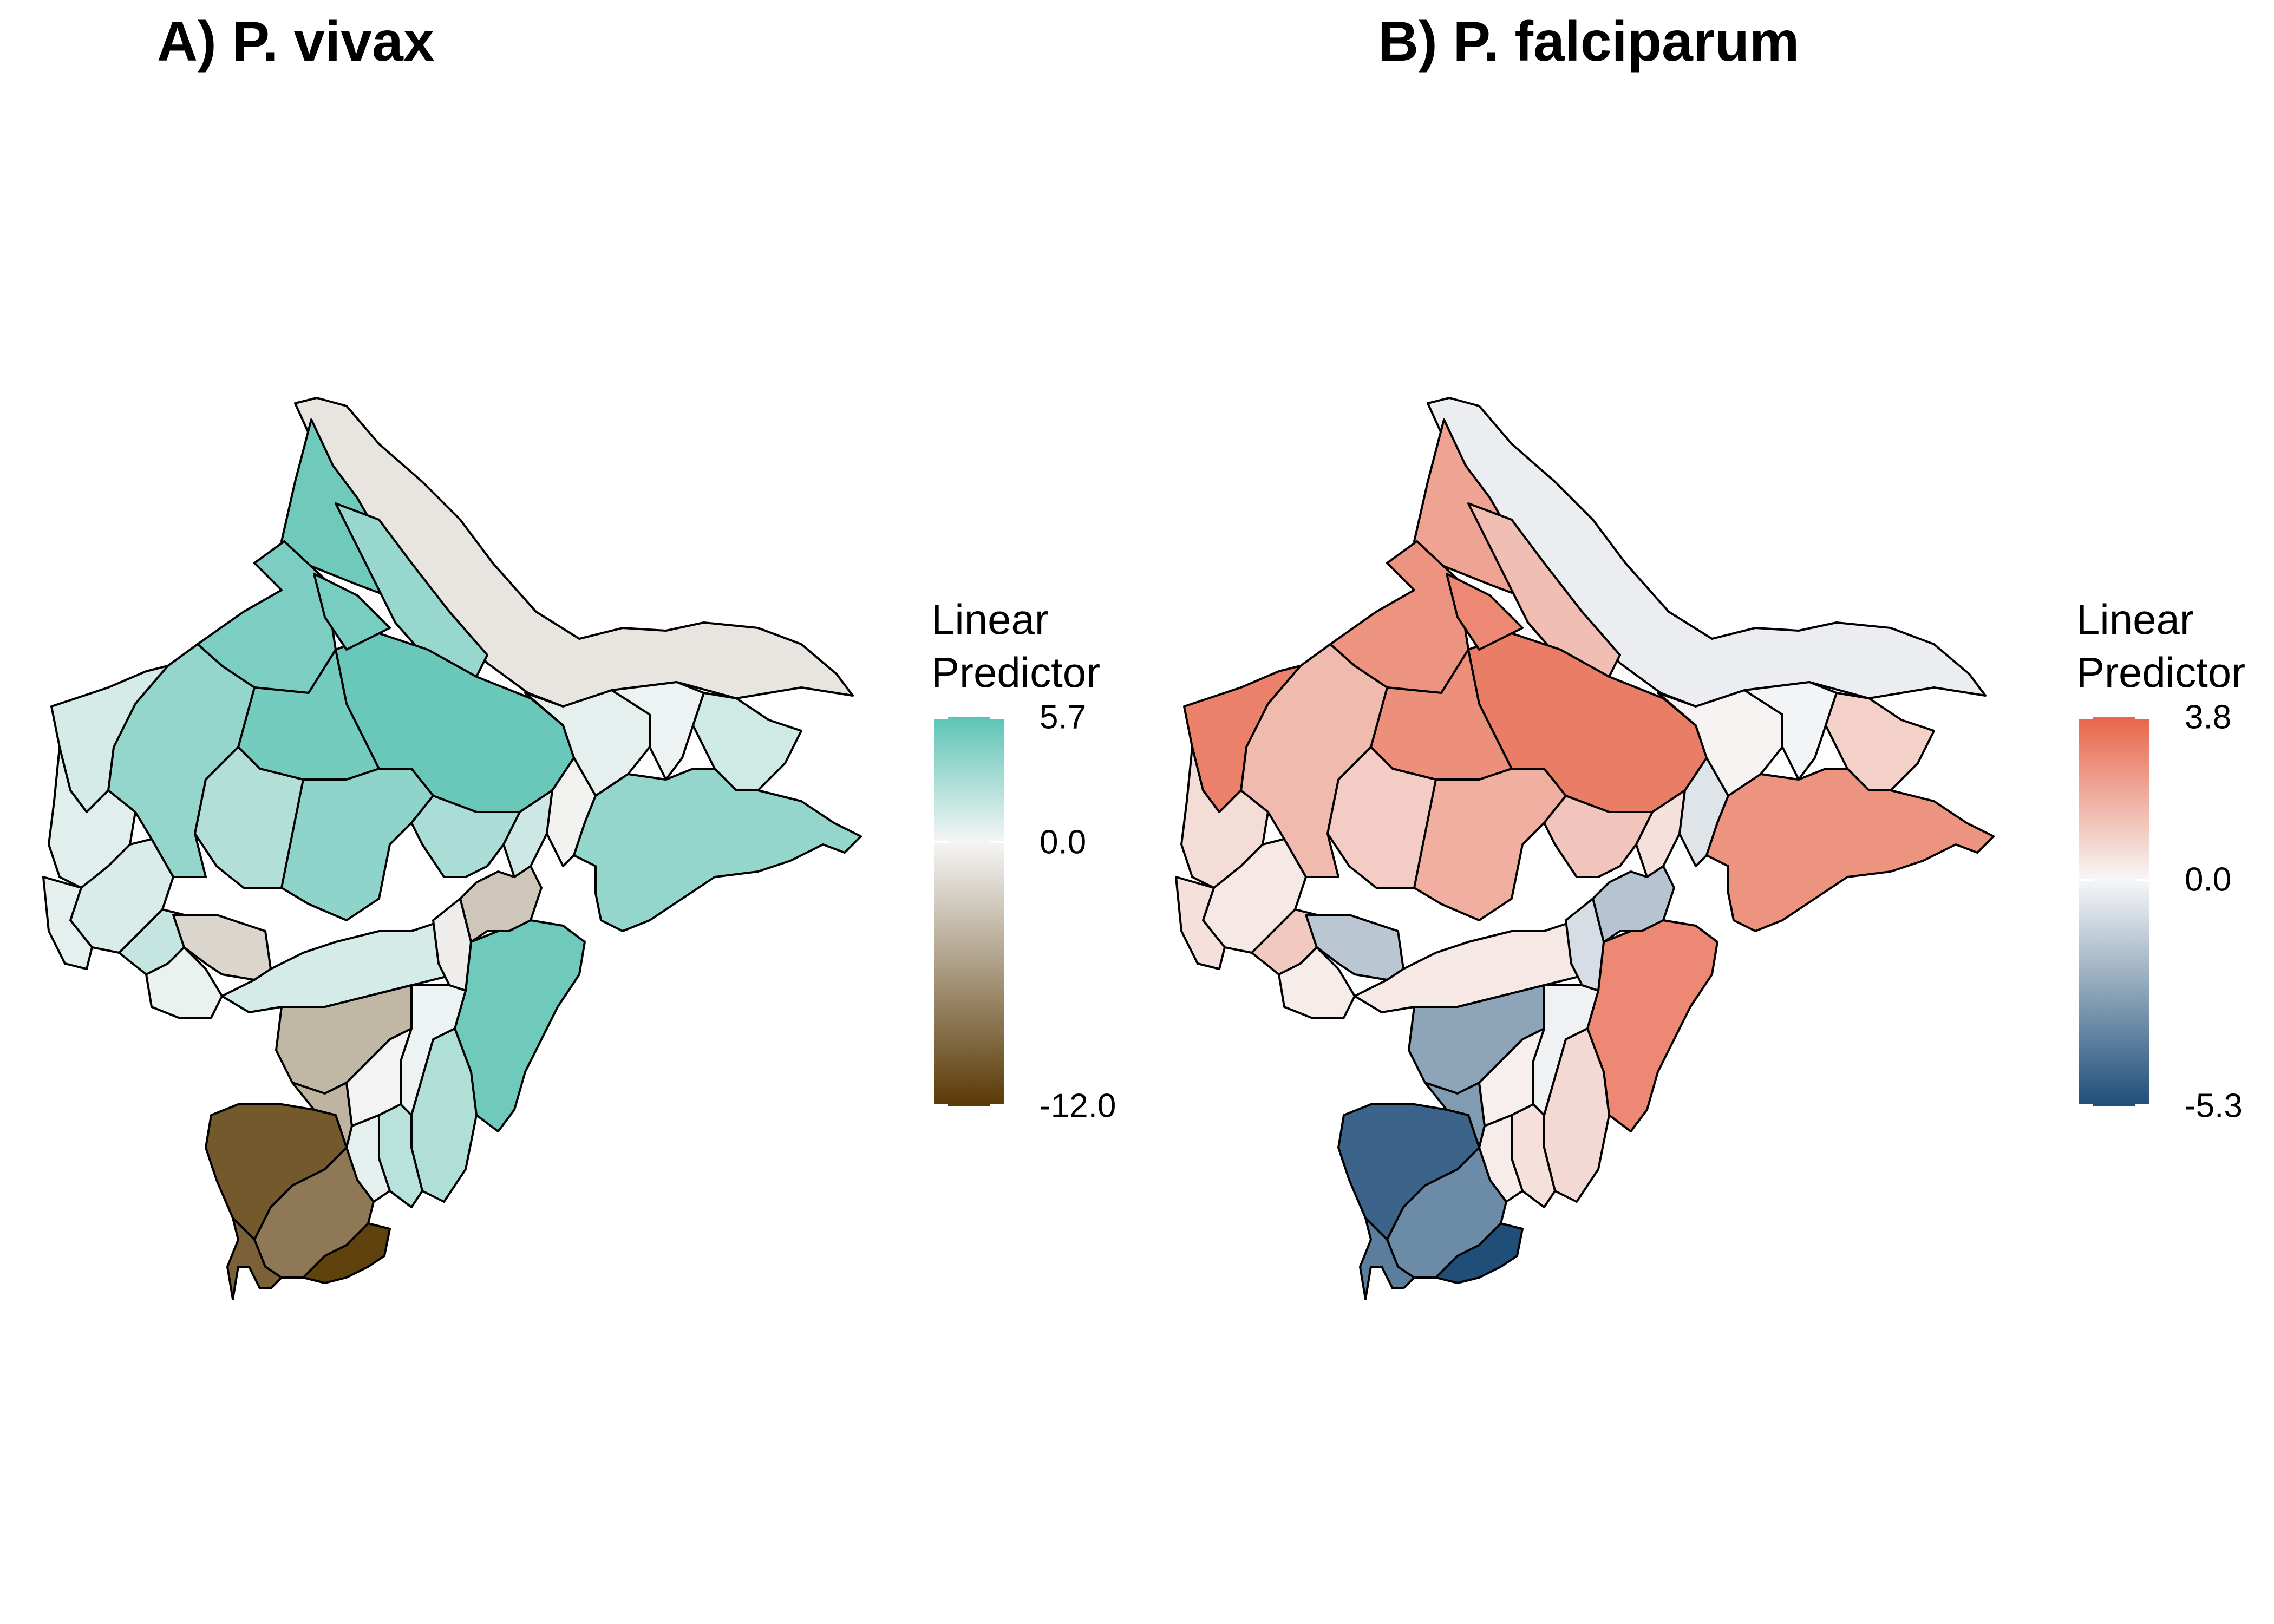 The image size is (2274, 1624). What do you see at coordinates (1078, 1106) in the screenshot?
I see `legend-min-label: -12.0` at bounding box center [1078, 1106].